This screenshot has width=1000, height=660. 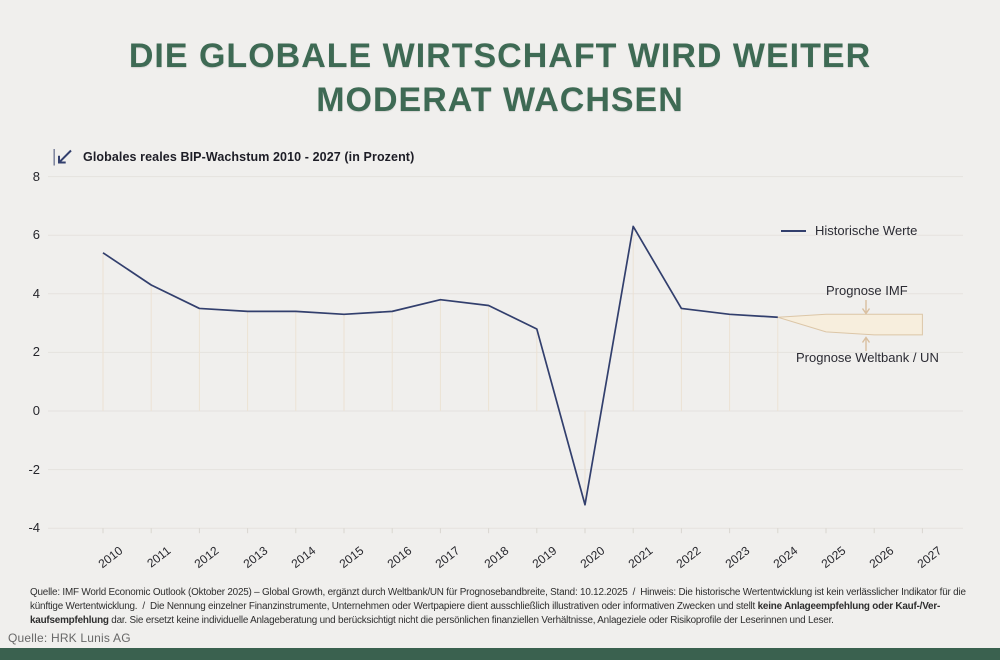 What do you see at coordinates (34, 469) in the screenshot?
I see `y-tick-label--2: -2` at bounding box center [34, 469].